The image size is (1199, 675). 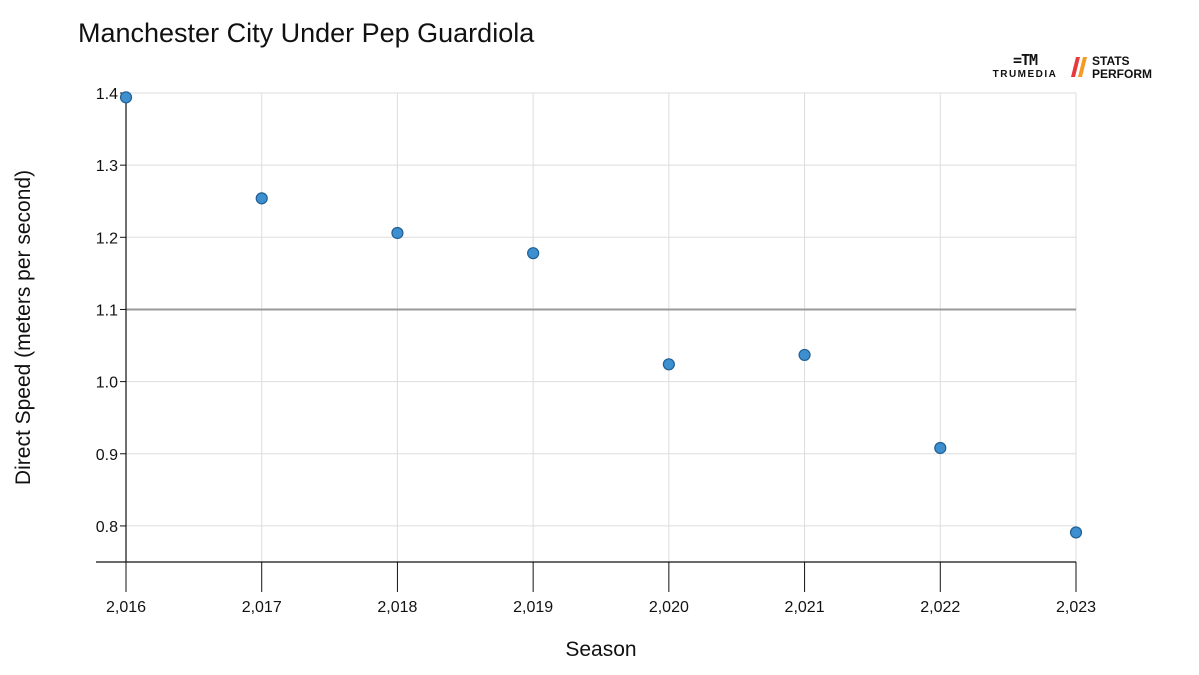 What do you see at coordinates (107, 310) in the screenshot?
I see `y-tick-label: 1.1` at bounding box center [107, 310].